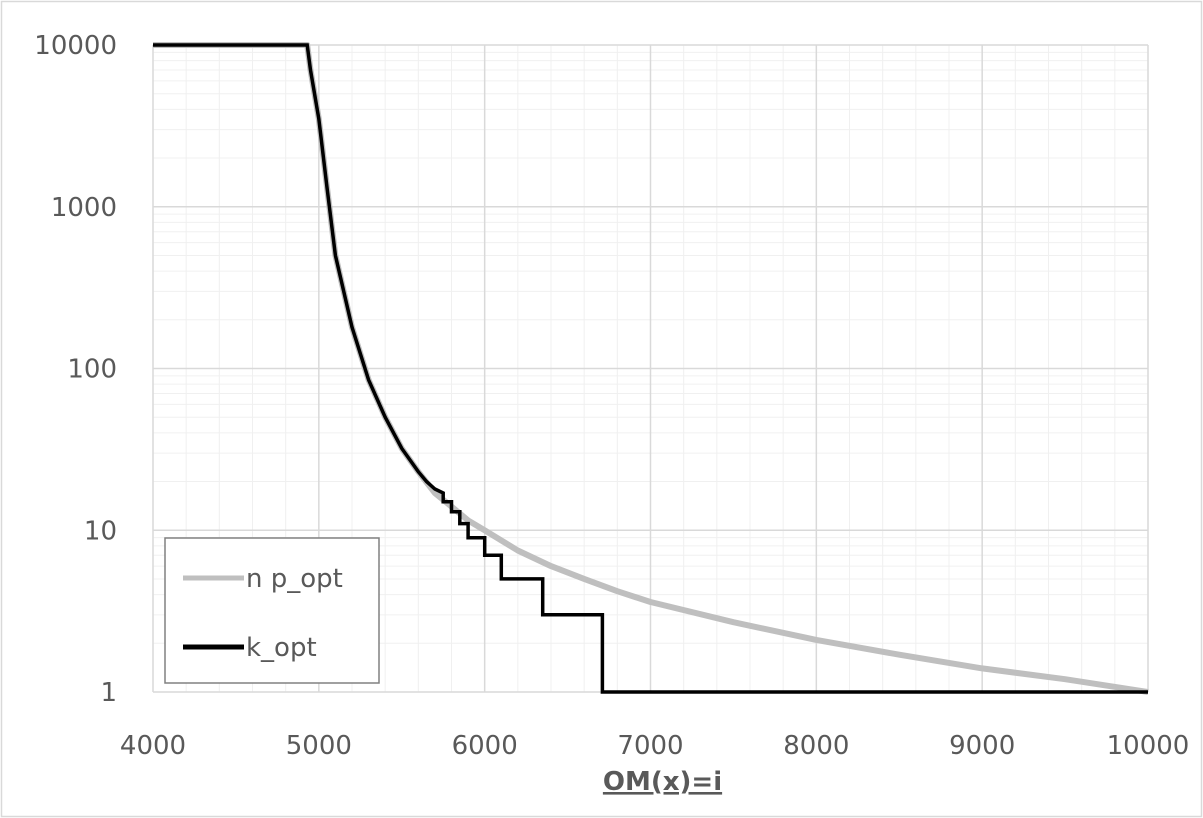 Image resolution: width=1203 pixels, height=818 pixels. Describe the element at coordinates (108, 693) in the screenshot. I see `y-tick-label: 1` at that location.